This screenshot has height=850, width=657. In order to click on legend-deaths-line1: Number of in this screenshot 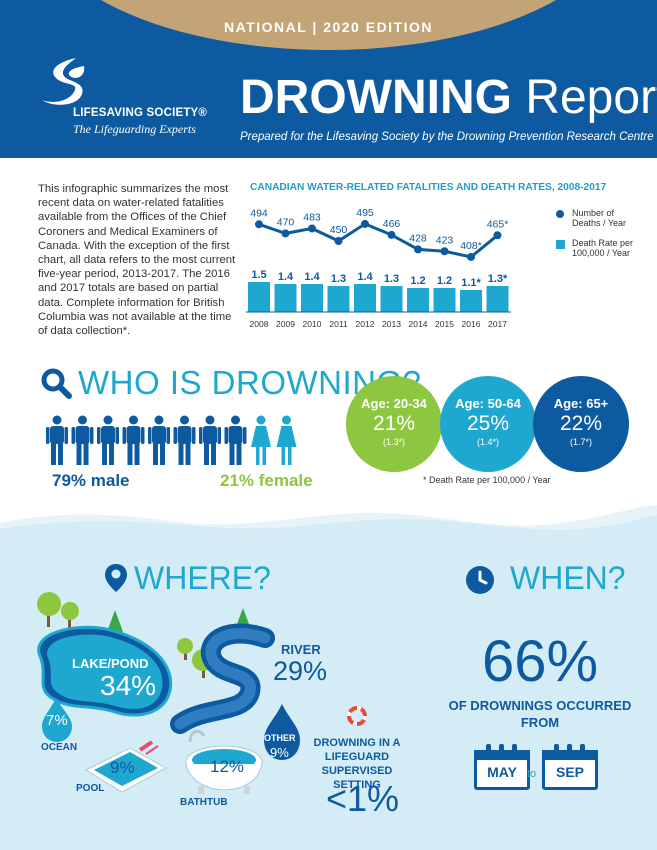, I will do `click(593, 213)`.